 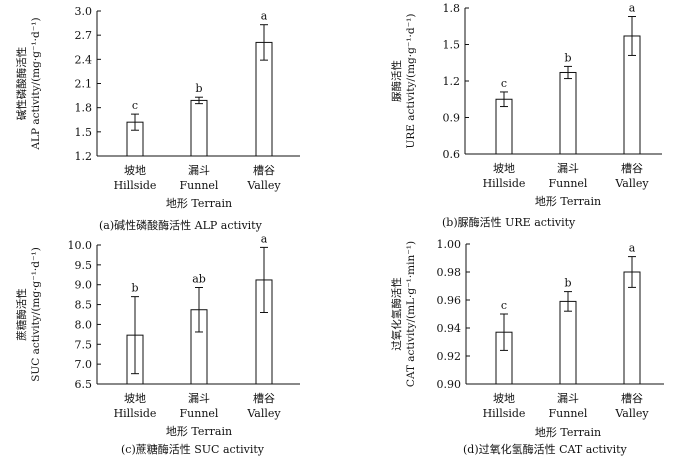 What do you see at coordinates (452, 118) in the screenshot?
I see `y-tick-label: 0.9` at bounding box center [452, 118].